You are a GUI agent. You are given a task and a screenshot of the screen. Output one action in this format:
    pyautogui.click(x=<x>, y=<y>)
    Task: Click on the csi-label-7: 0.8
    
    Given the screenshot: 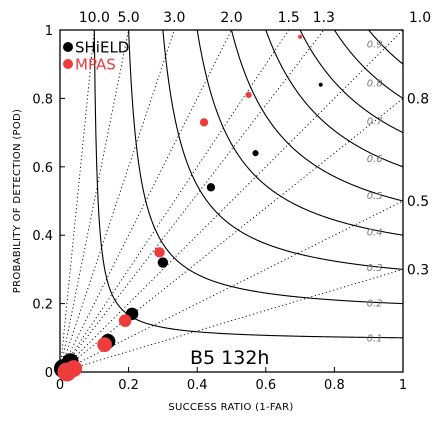 What is the action you would take?
    pyautogui.click(x=375, y=83)
    